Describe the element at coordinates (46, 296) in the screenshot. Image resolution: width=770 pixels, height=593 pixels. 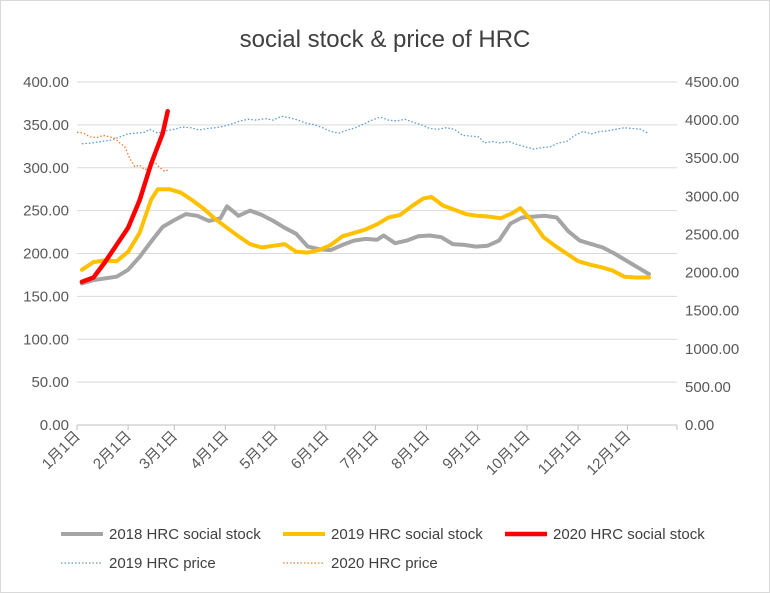
I see `y-left-tick-label: 150.00` at that location.